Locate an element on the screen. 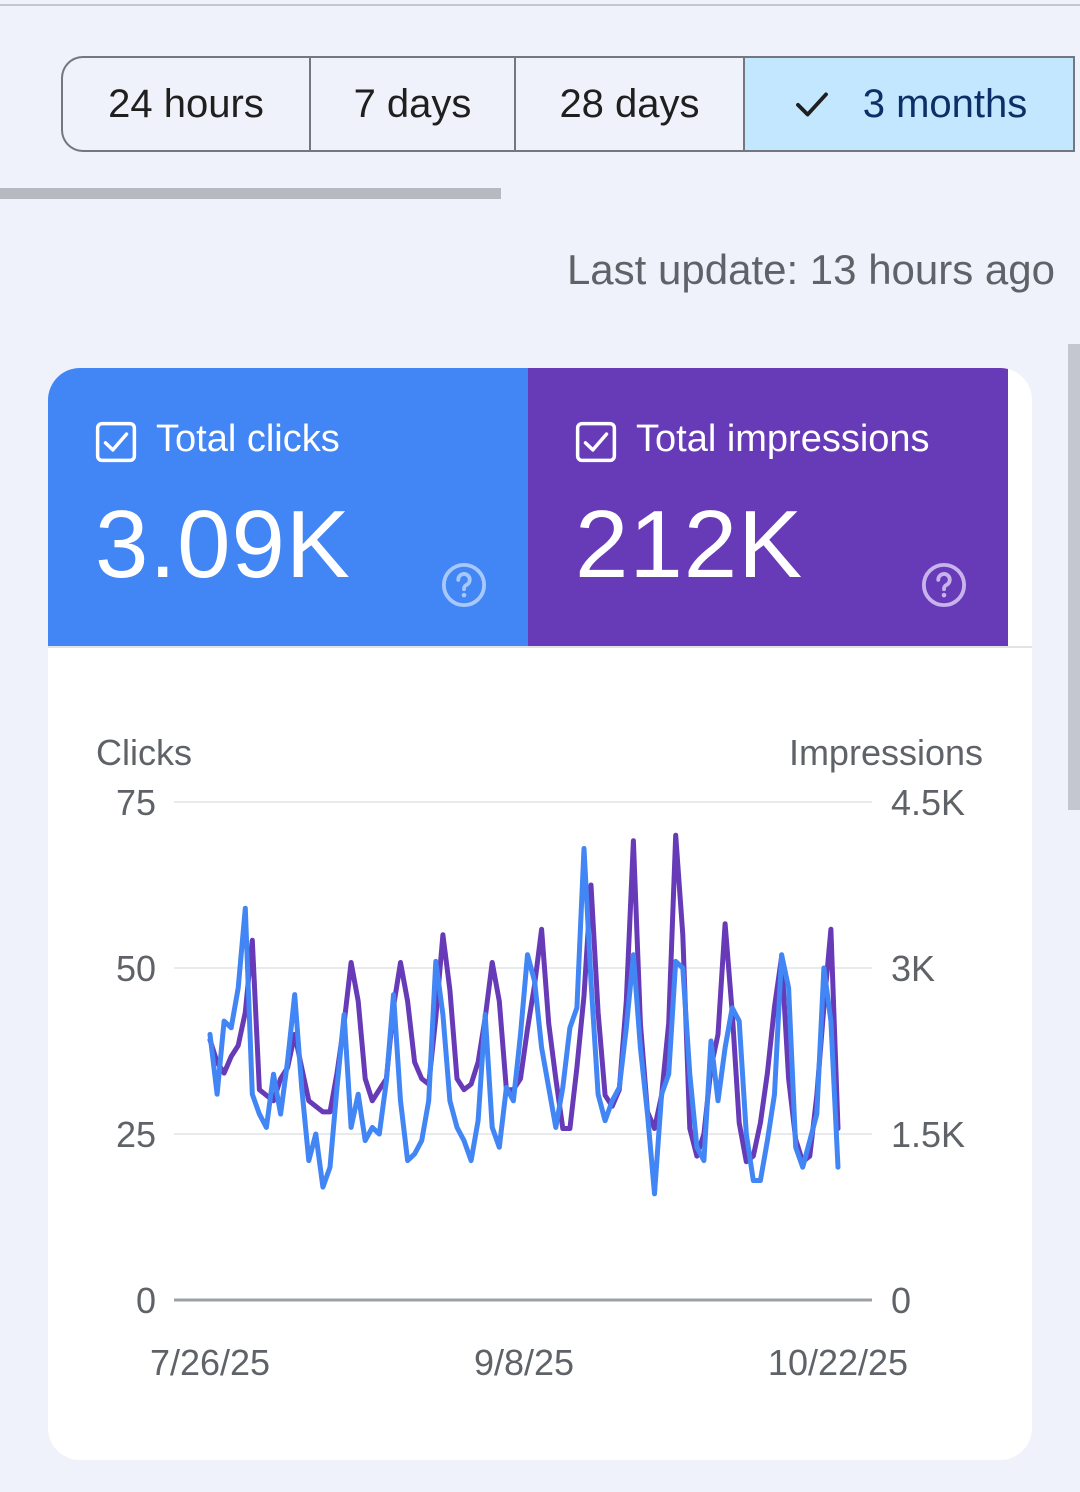 The height and width of the screenshot is (1492, 1080). range-3-months-label: 3 months is located at coordinates (945, 103).